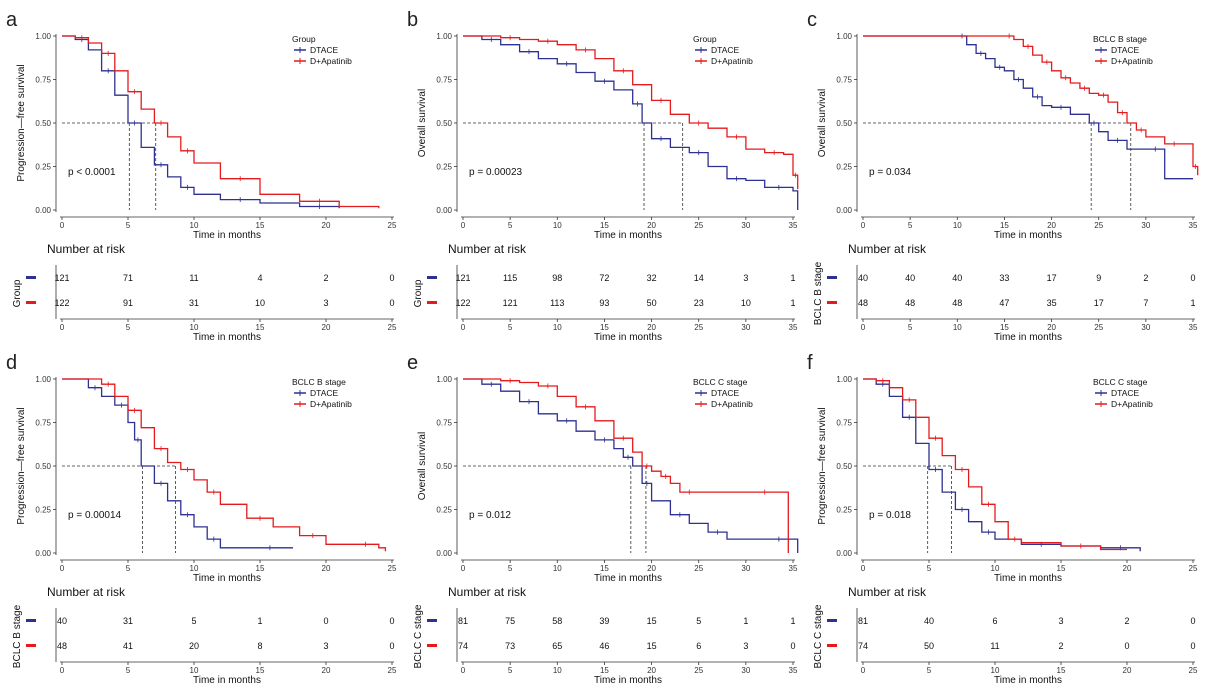 The height and width of the screenshot is (689, 1231). I want to click on km-curve-dtace, so click(1002, 465).